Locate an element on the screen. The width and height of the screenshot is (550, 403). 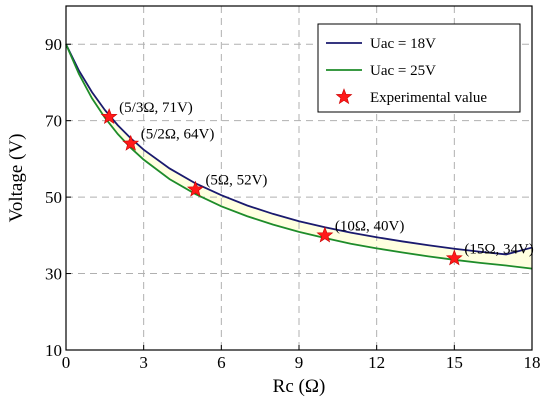
data-label: (15Ω, 34V) is located at coordinates (498, 249).